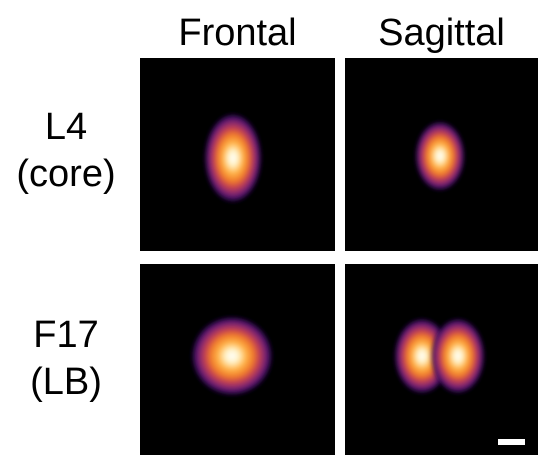 The image size is (538, 455). What do you see at coordinates (66, 151) in the screenshot?
I see `row-label-l4: L4 (core)` at bounding box center [66, 151].